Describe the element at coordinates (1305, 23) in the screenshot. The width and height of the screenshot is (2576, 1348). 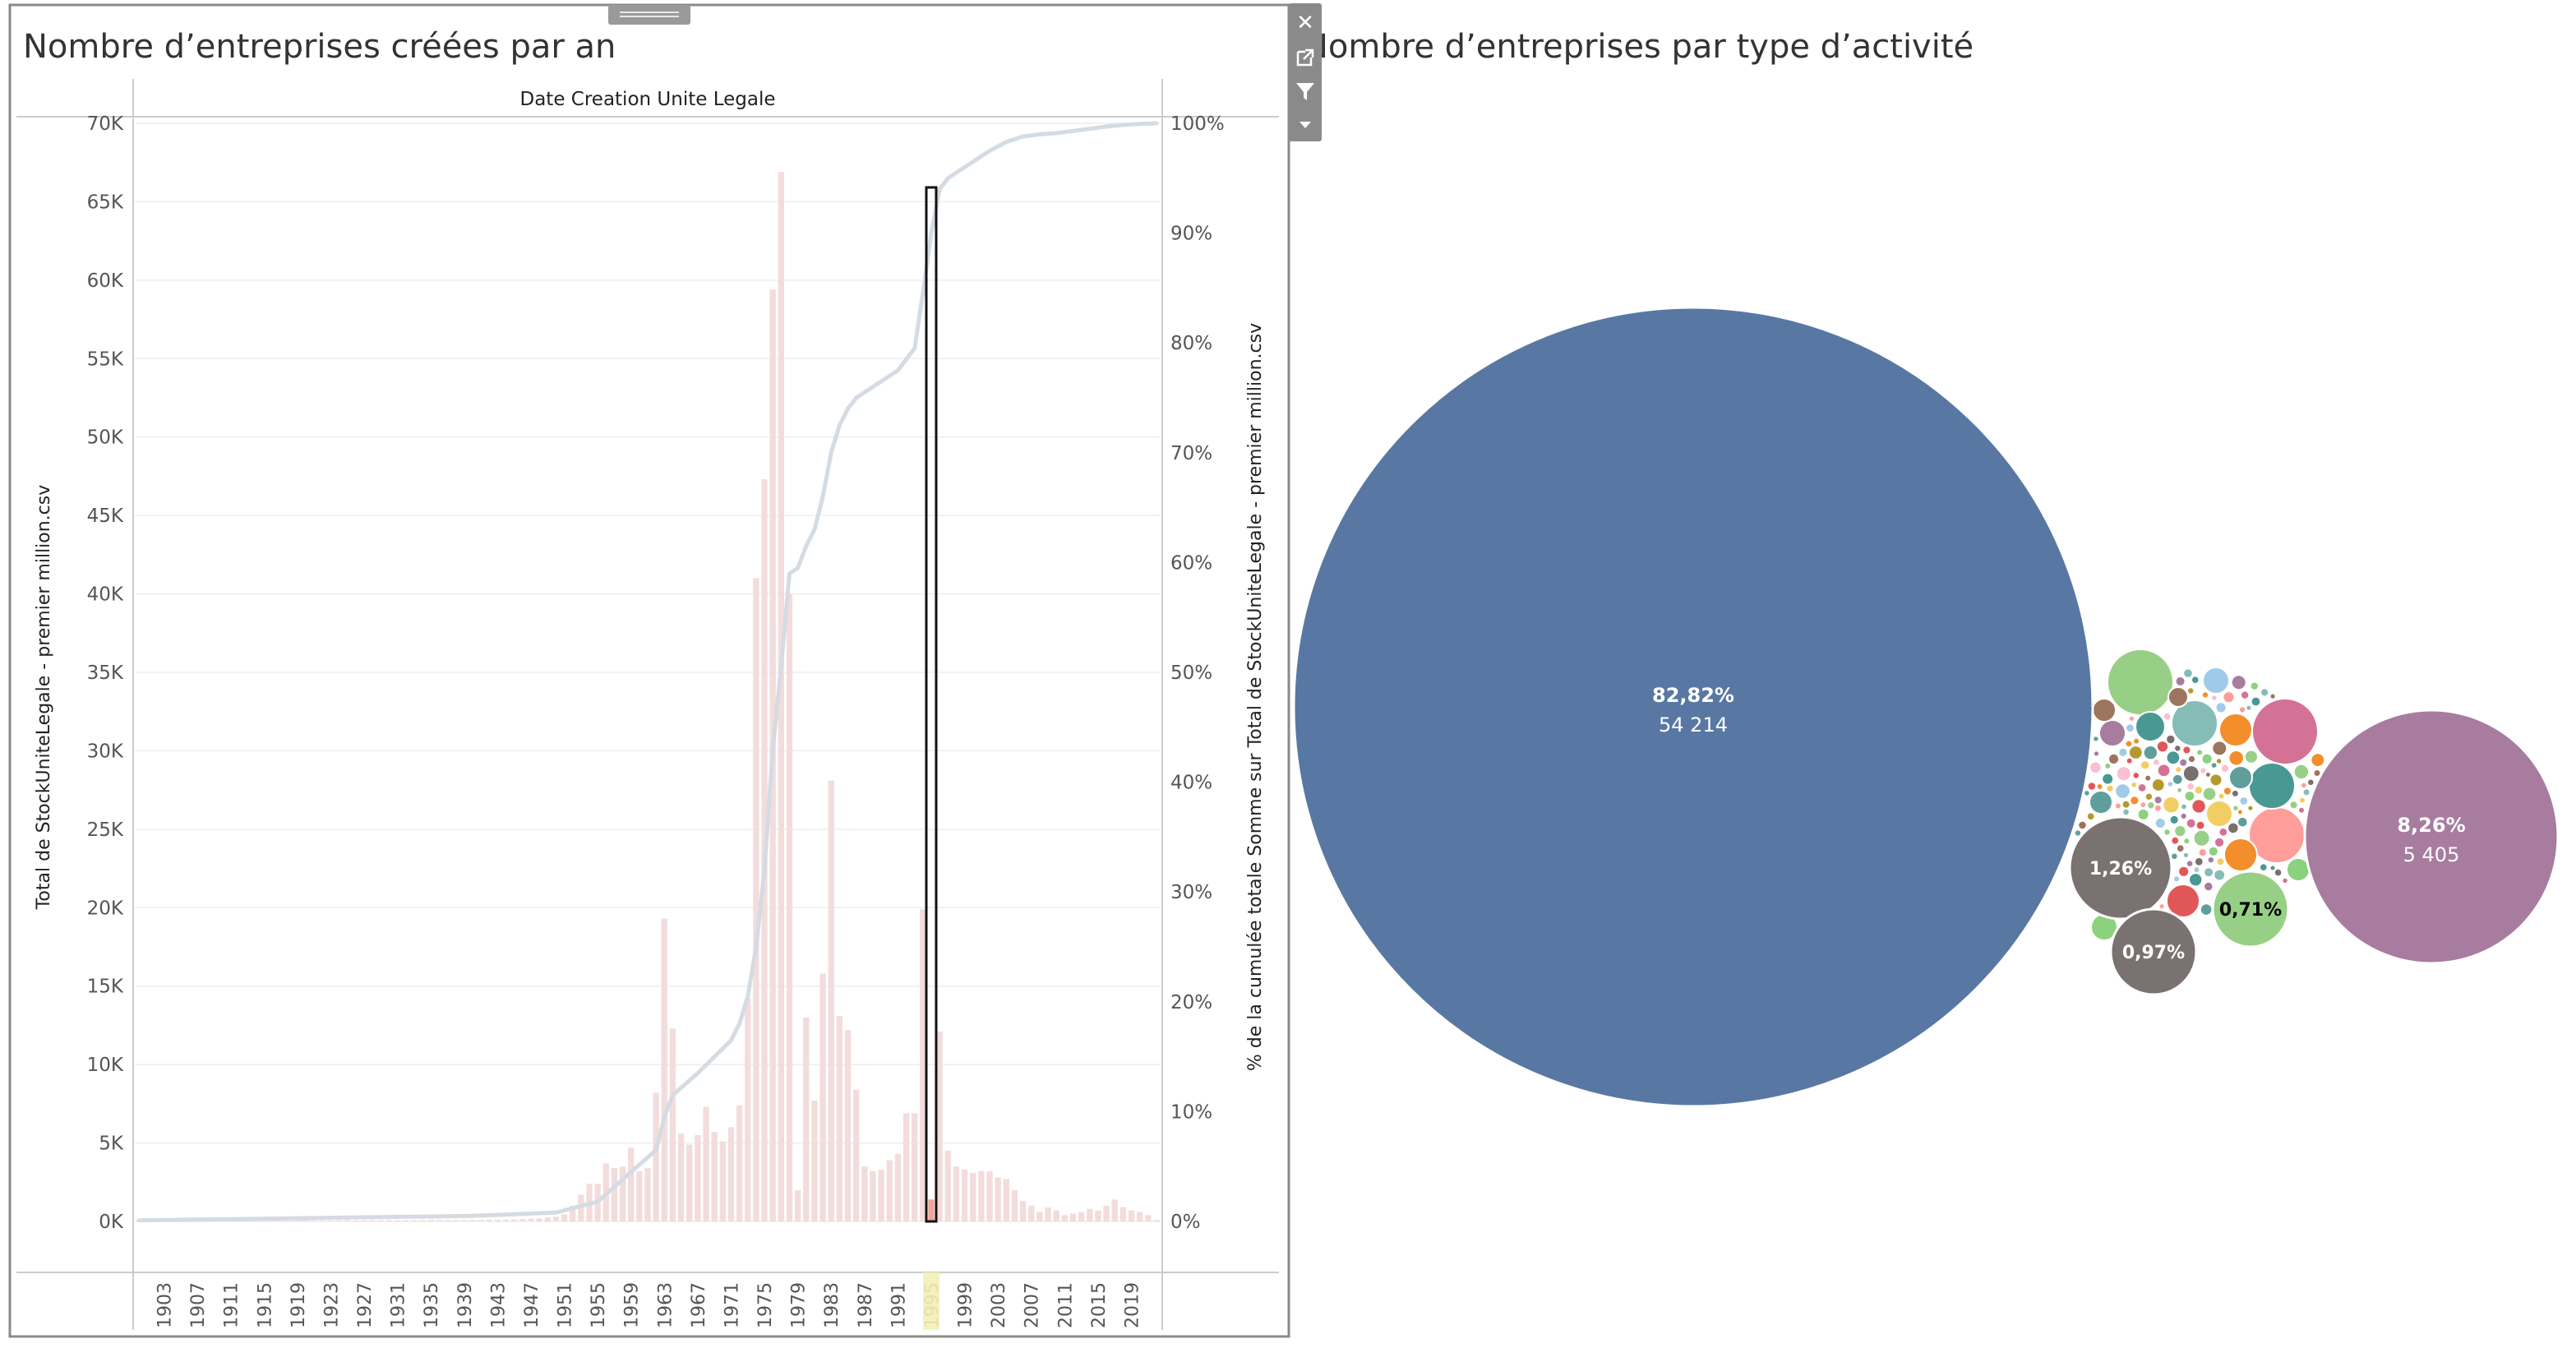
I see `close-icon: ✕` at that location.